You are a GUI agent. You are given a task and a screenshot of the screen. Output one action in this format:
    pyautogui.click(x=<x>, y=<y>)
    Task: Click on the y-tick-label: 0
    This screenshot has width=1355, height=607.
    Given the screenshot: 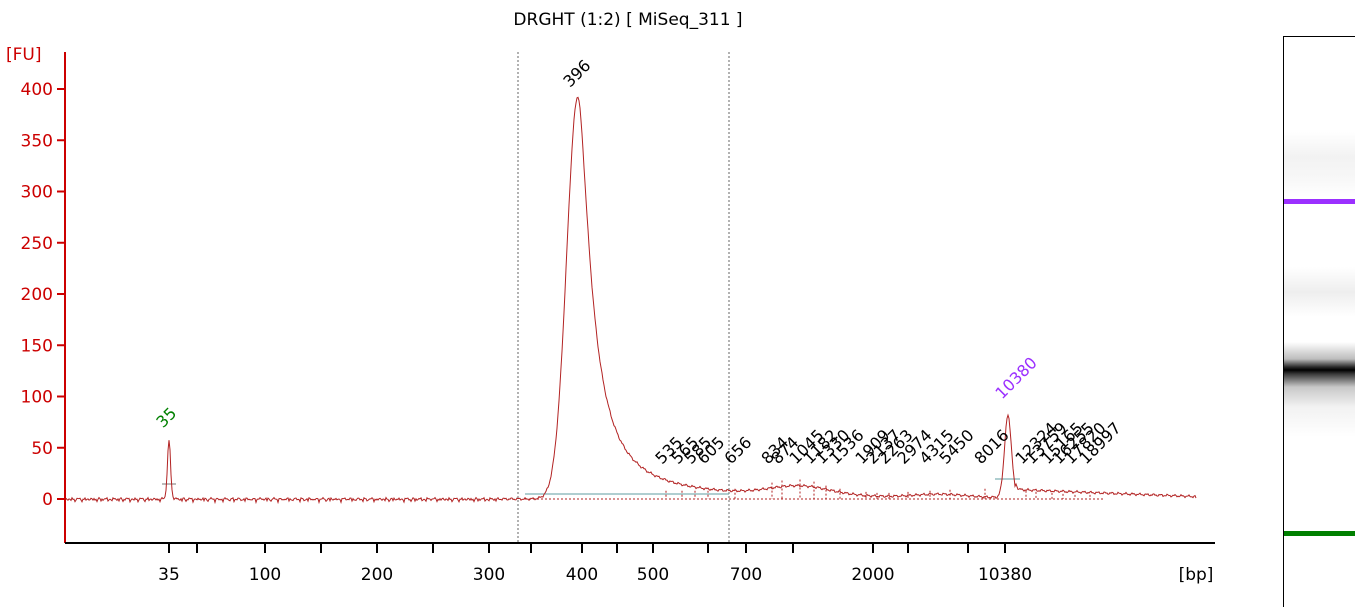 What is the action you would take?
    pyautogui.click(x=47, y=500)
    